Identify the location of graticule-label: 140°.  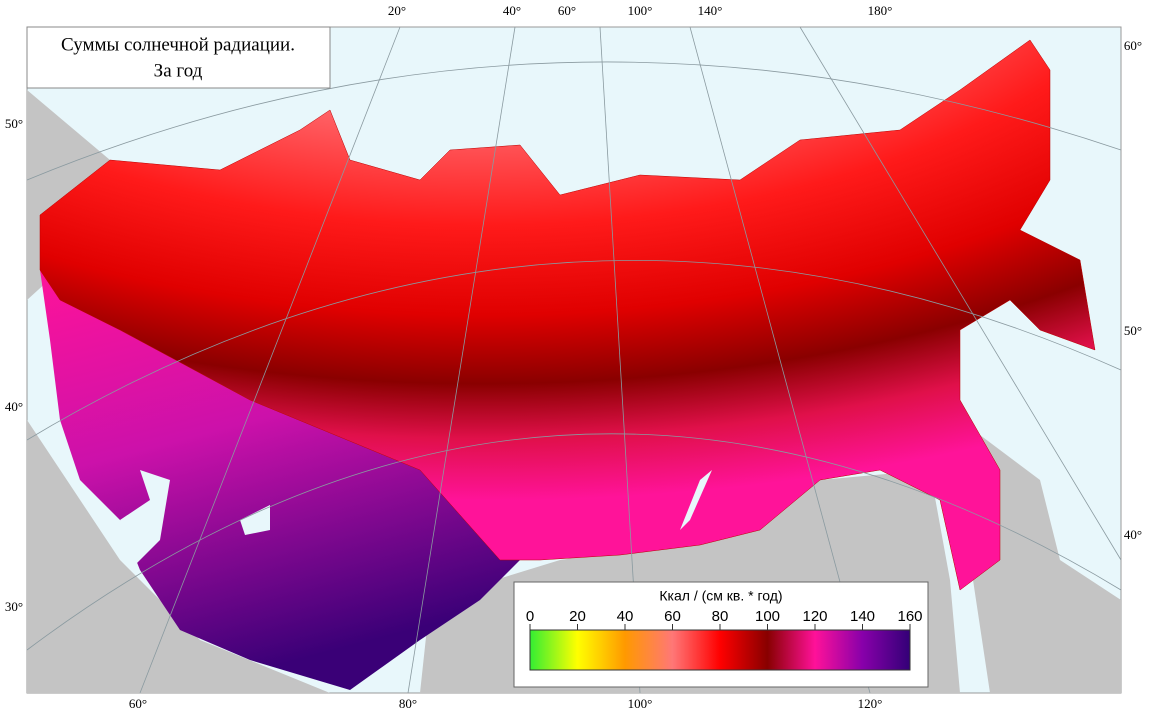
(710, 10).